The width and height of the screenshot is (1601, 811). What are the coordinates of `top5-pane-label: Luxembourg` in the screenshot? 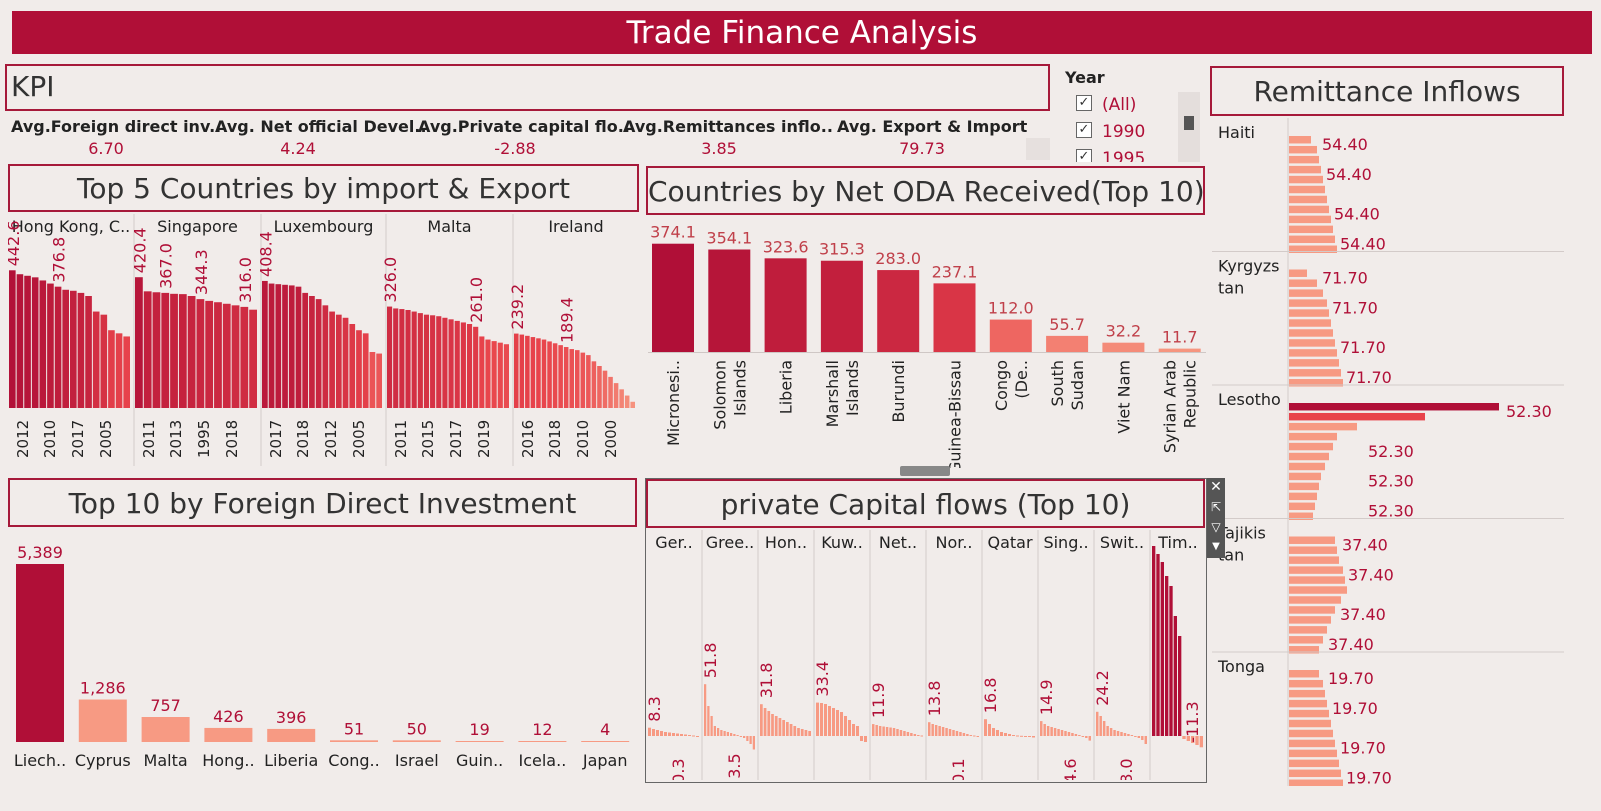 It's located at (324, 226).